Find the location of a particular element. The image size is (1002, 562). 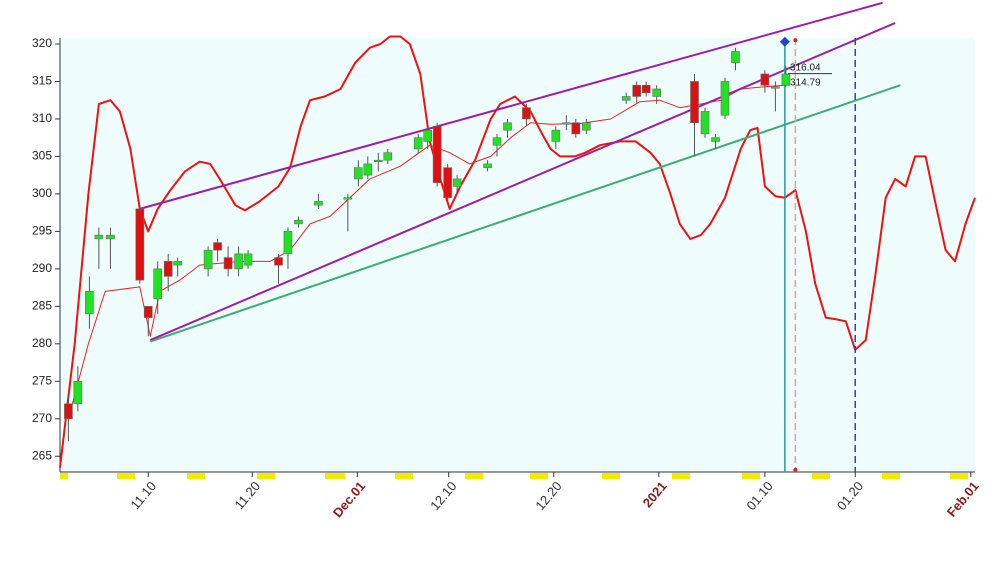

y-tick-label: 280 is located at coordinates (42, 343).